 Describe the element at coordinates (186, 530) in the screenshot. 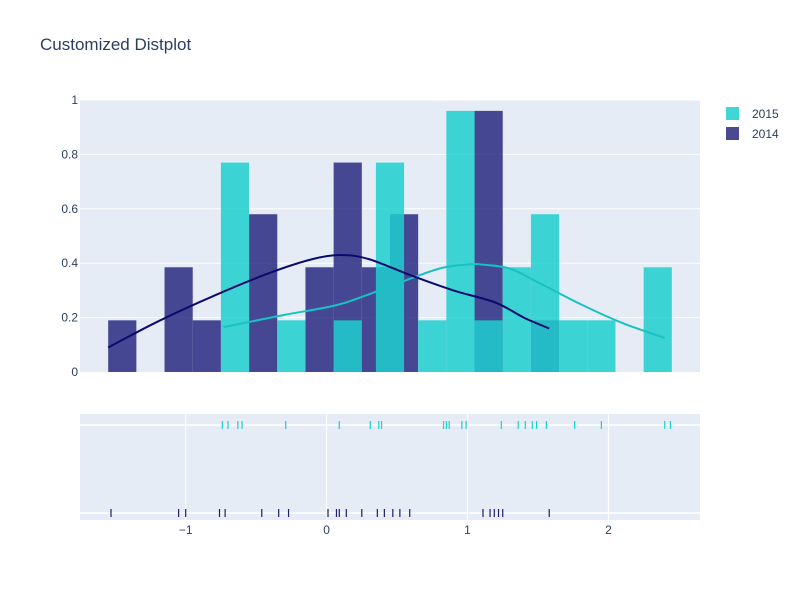

I see `x-tick-label: −1` at that location.